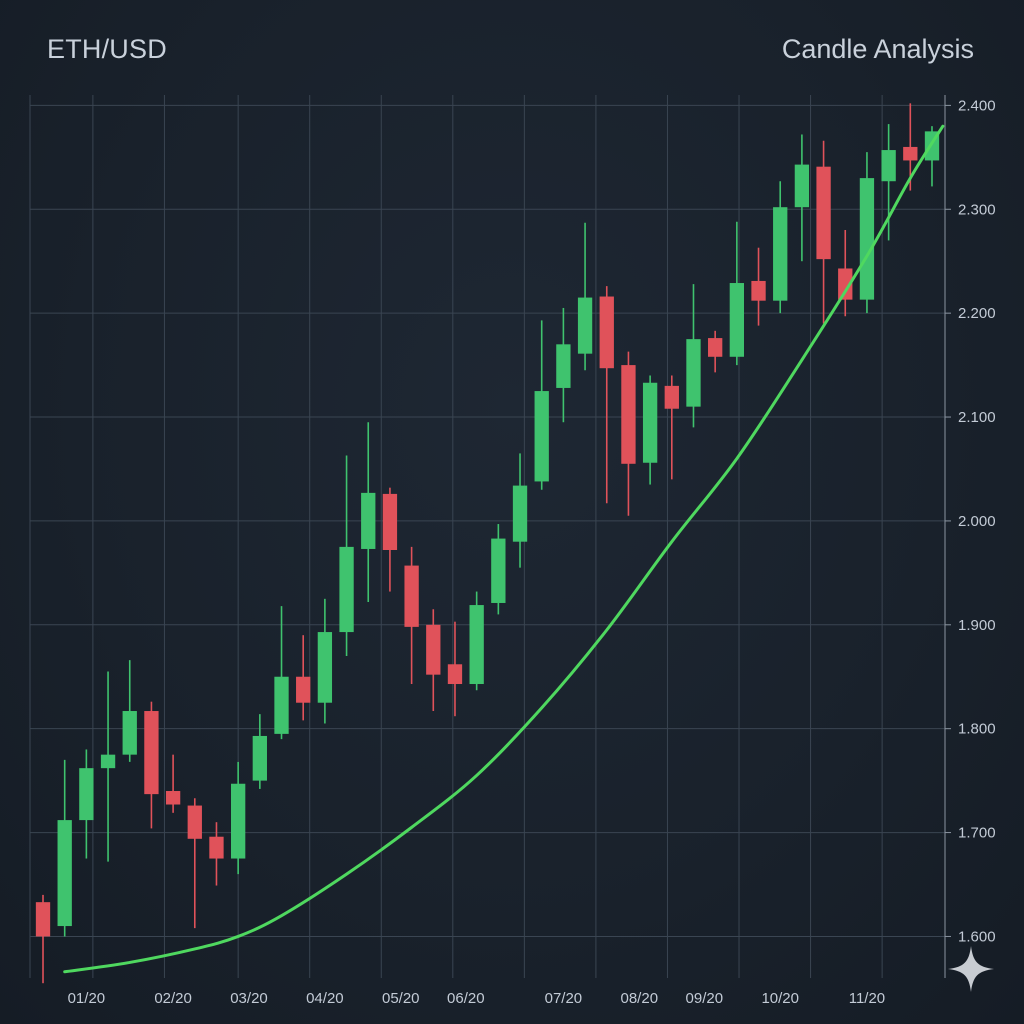 This screenshot has height=1024, width=1024. What do you see at coordinates (640, 998) in the screenshot?
I see `x-tick-label: 08/20` at bounding box center [640, 998].